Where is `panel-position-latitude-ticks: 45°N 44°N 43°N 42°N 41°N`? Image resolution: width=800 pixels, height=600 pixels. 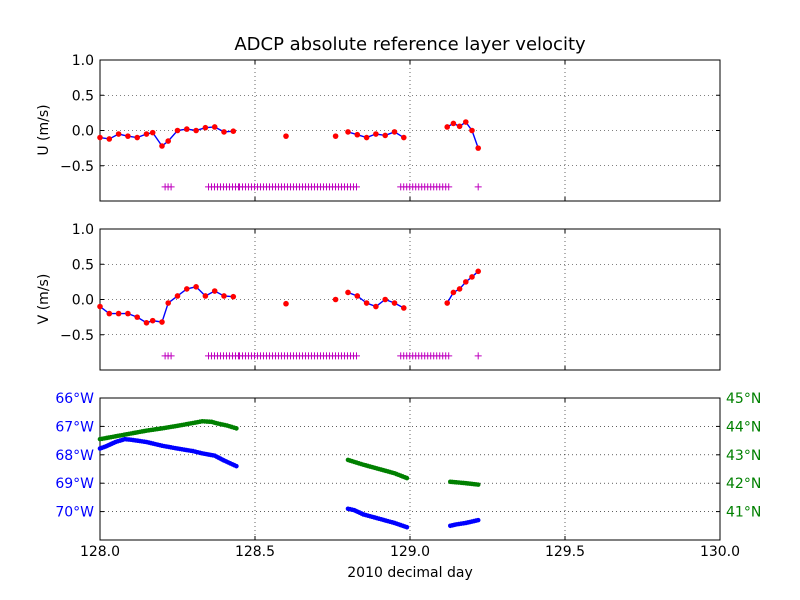 panel-position-latitude-ticks: 45°N 44°N 43°N 42°N 41°N is located at coordinates (738, 456).